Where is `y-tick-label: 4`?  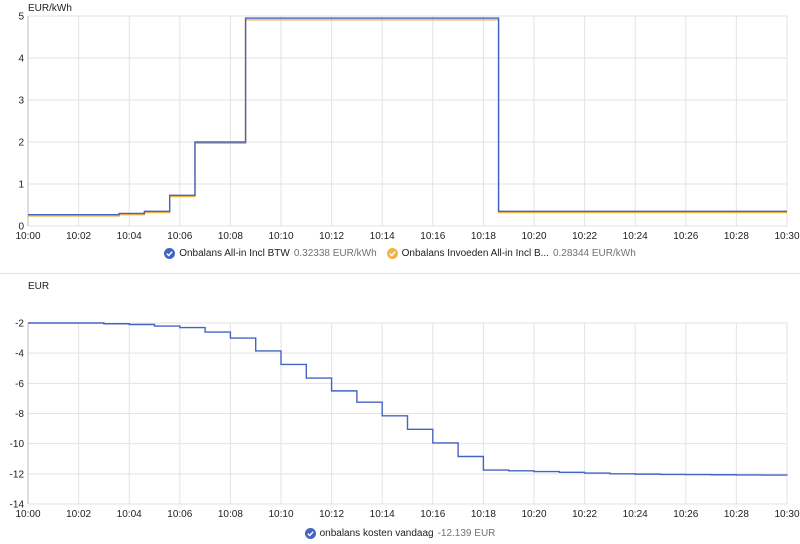
y-tick-label: 4 is located at coordinates (21, 59).